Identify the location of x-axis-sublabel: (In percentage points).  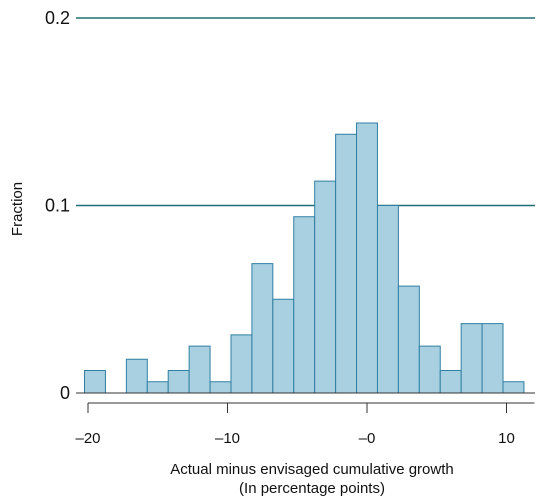
(312, 488).